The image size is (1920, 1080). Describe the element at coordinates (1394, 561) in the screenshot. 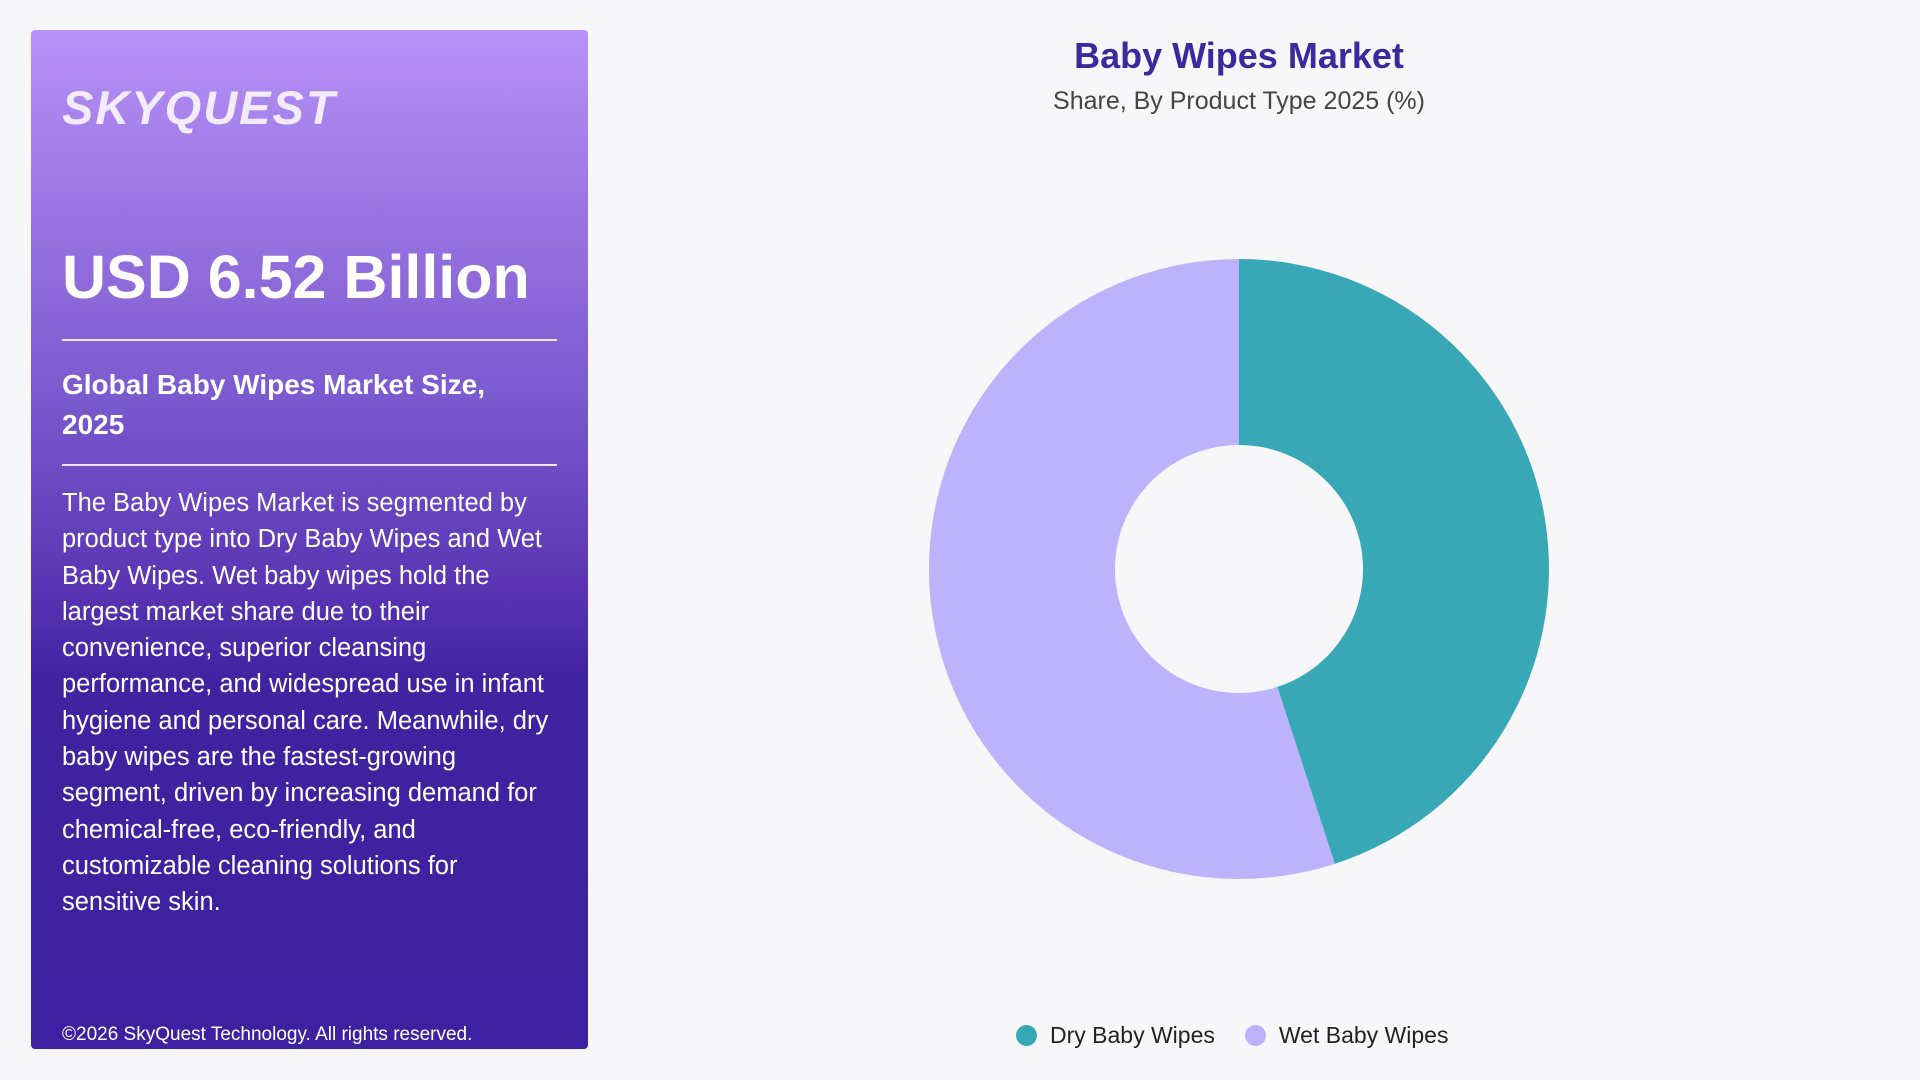

I see `donut-slice-dry-baby-wipes` at that location.